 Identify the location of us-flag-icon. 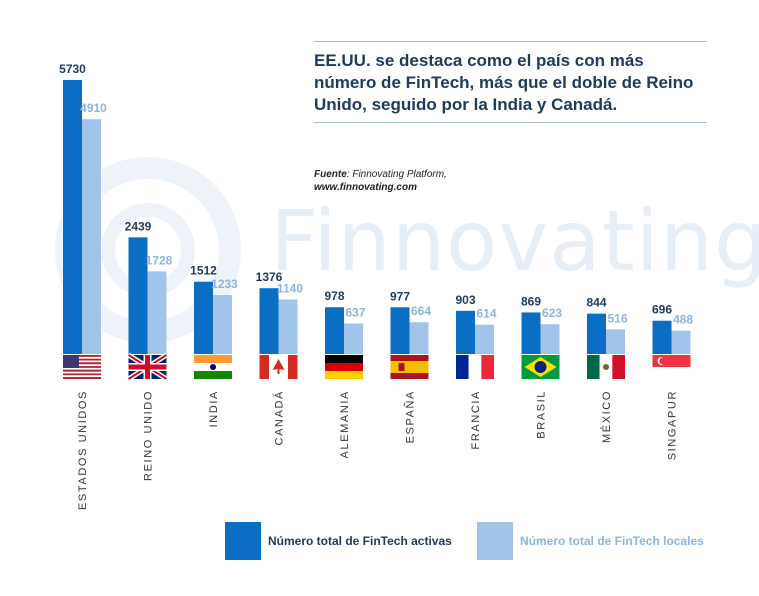
(82, 367).